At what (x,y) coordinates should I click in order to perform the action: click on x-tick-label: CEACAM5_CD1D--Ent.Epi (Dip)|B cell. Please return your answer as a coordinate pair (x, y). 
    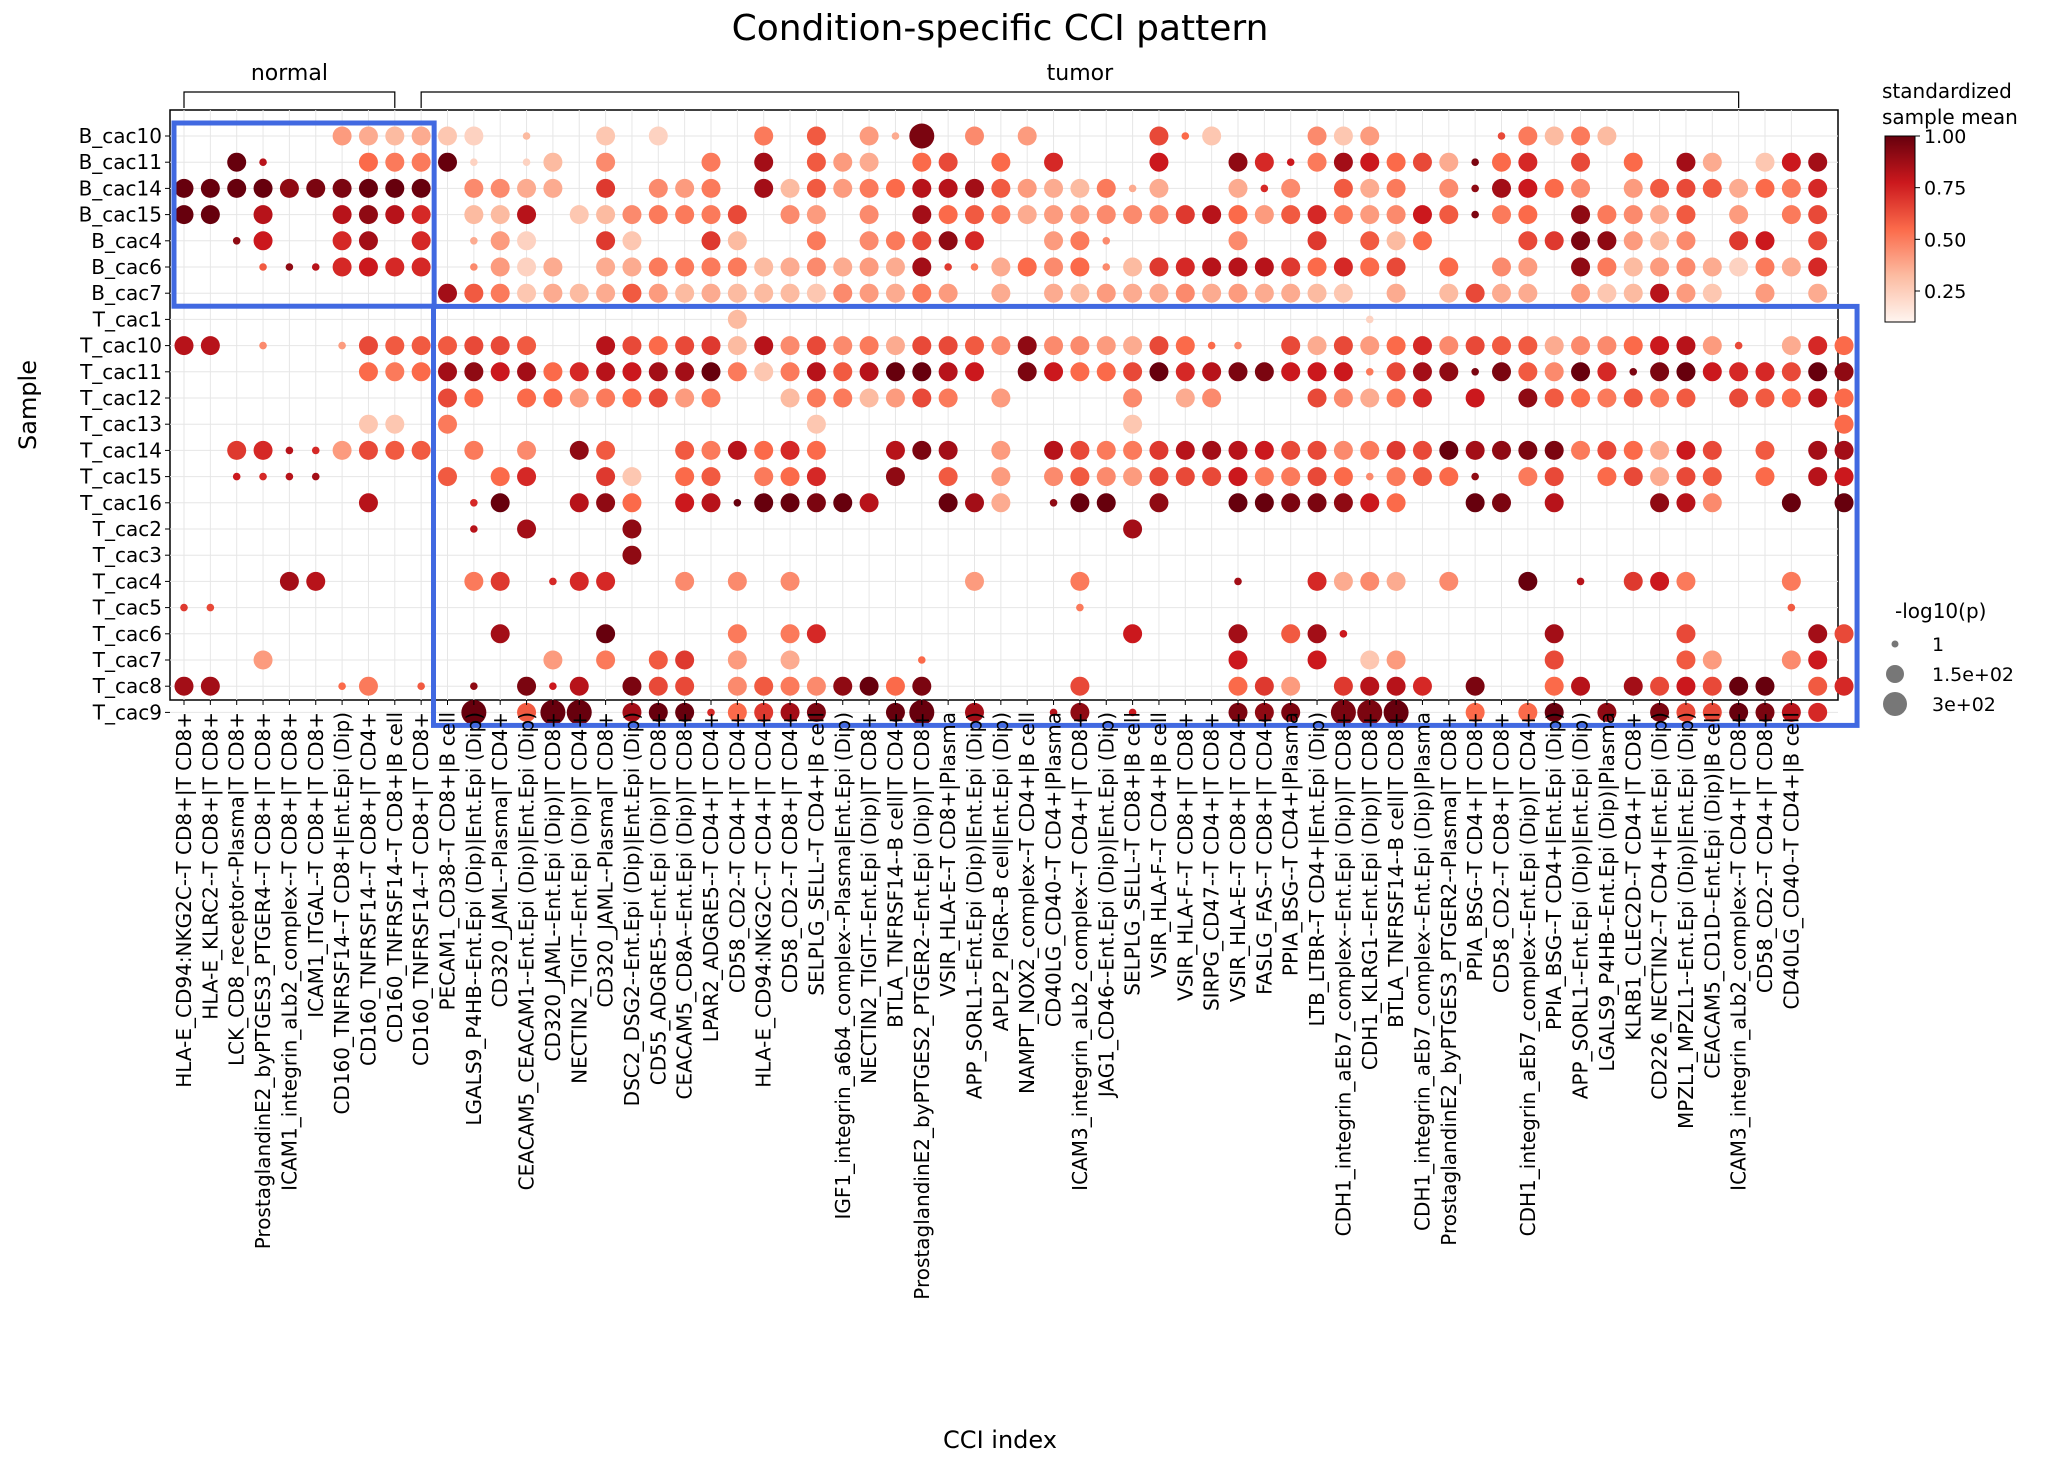
    Looking at the image, I should click on (1712, 895).